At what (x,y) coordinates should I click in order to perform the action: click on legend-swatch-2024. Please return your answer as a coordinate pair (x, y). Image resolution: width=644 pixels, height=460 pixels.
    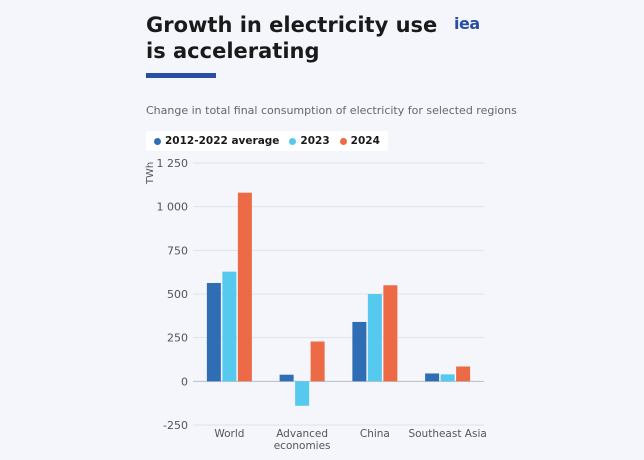
    Looking at the image, I should click on (343, 141).